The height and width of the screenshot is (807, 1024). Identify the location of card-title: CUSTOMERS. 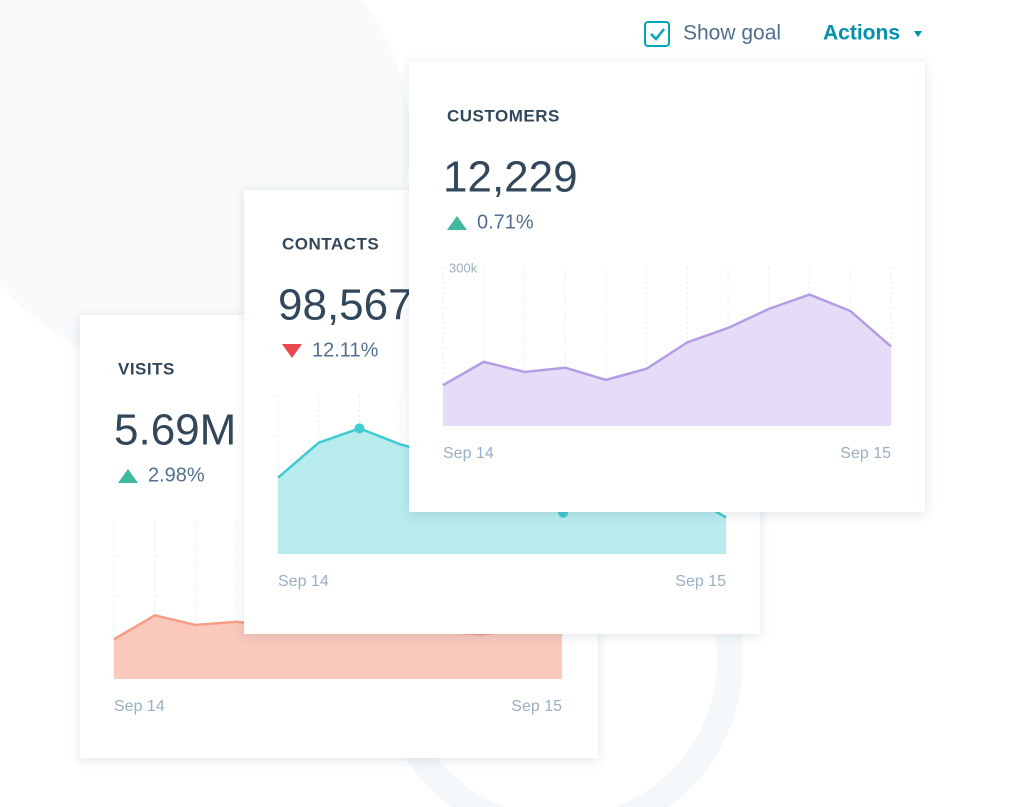
(503, 115).